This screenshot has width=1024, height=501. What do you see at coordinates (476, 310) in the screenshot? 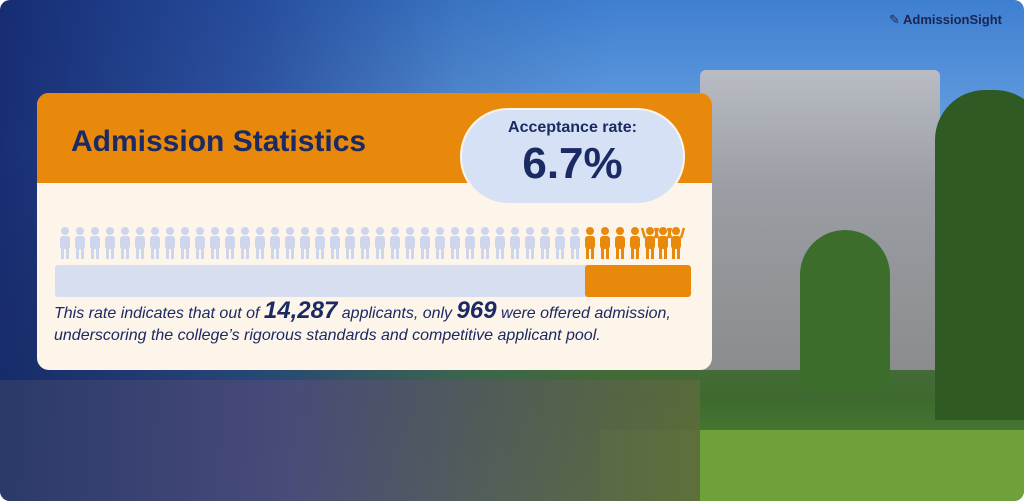
I see `admitted-number: 969` at bounding box center [476, 310].